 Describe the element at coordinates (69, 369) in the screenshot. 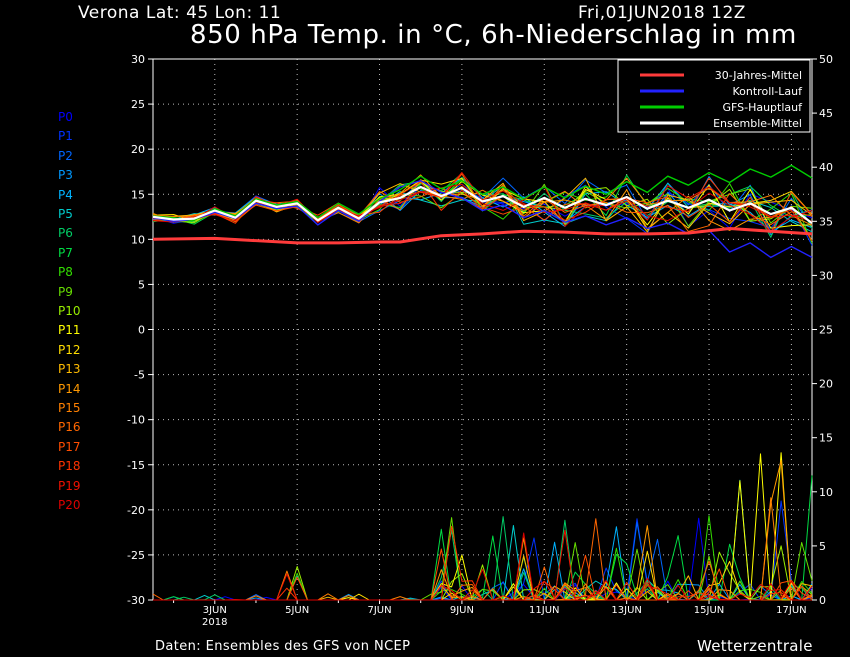

I see `member-label-p13: P13` at that location.